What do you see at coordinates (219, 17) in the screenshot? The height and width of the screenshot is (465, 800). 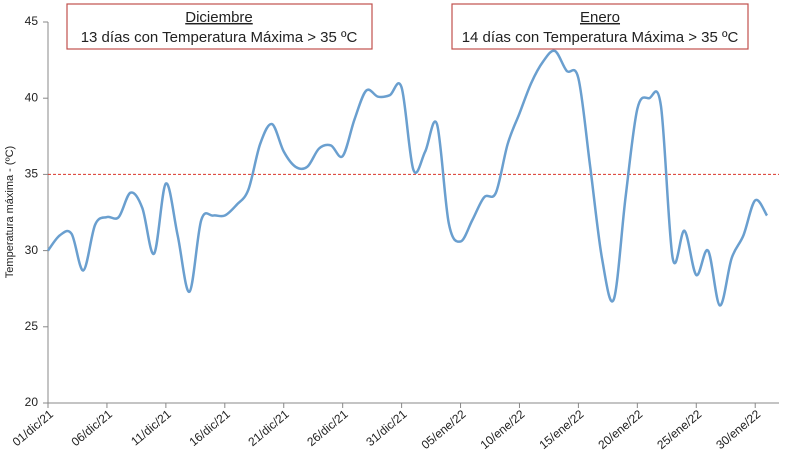 I see `annotation-title: Diciembre` at bounding box center [219, 17].